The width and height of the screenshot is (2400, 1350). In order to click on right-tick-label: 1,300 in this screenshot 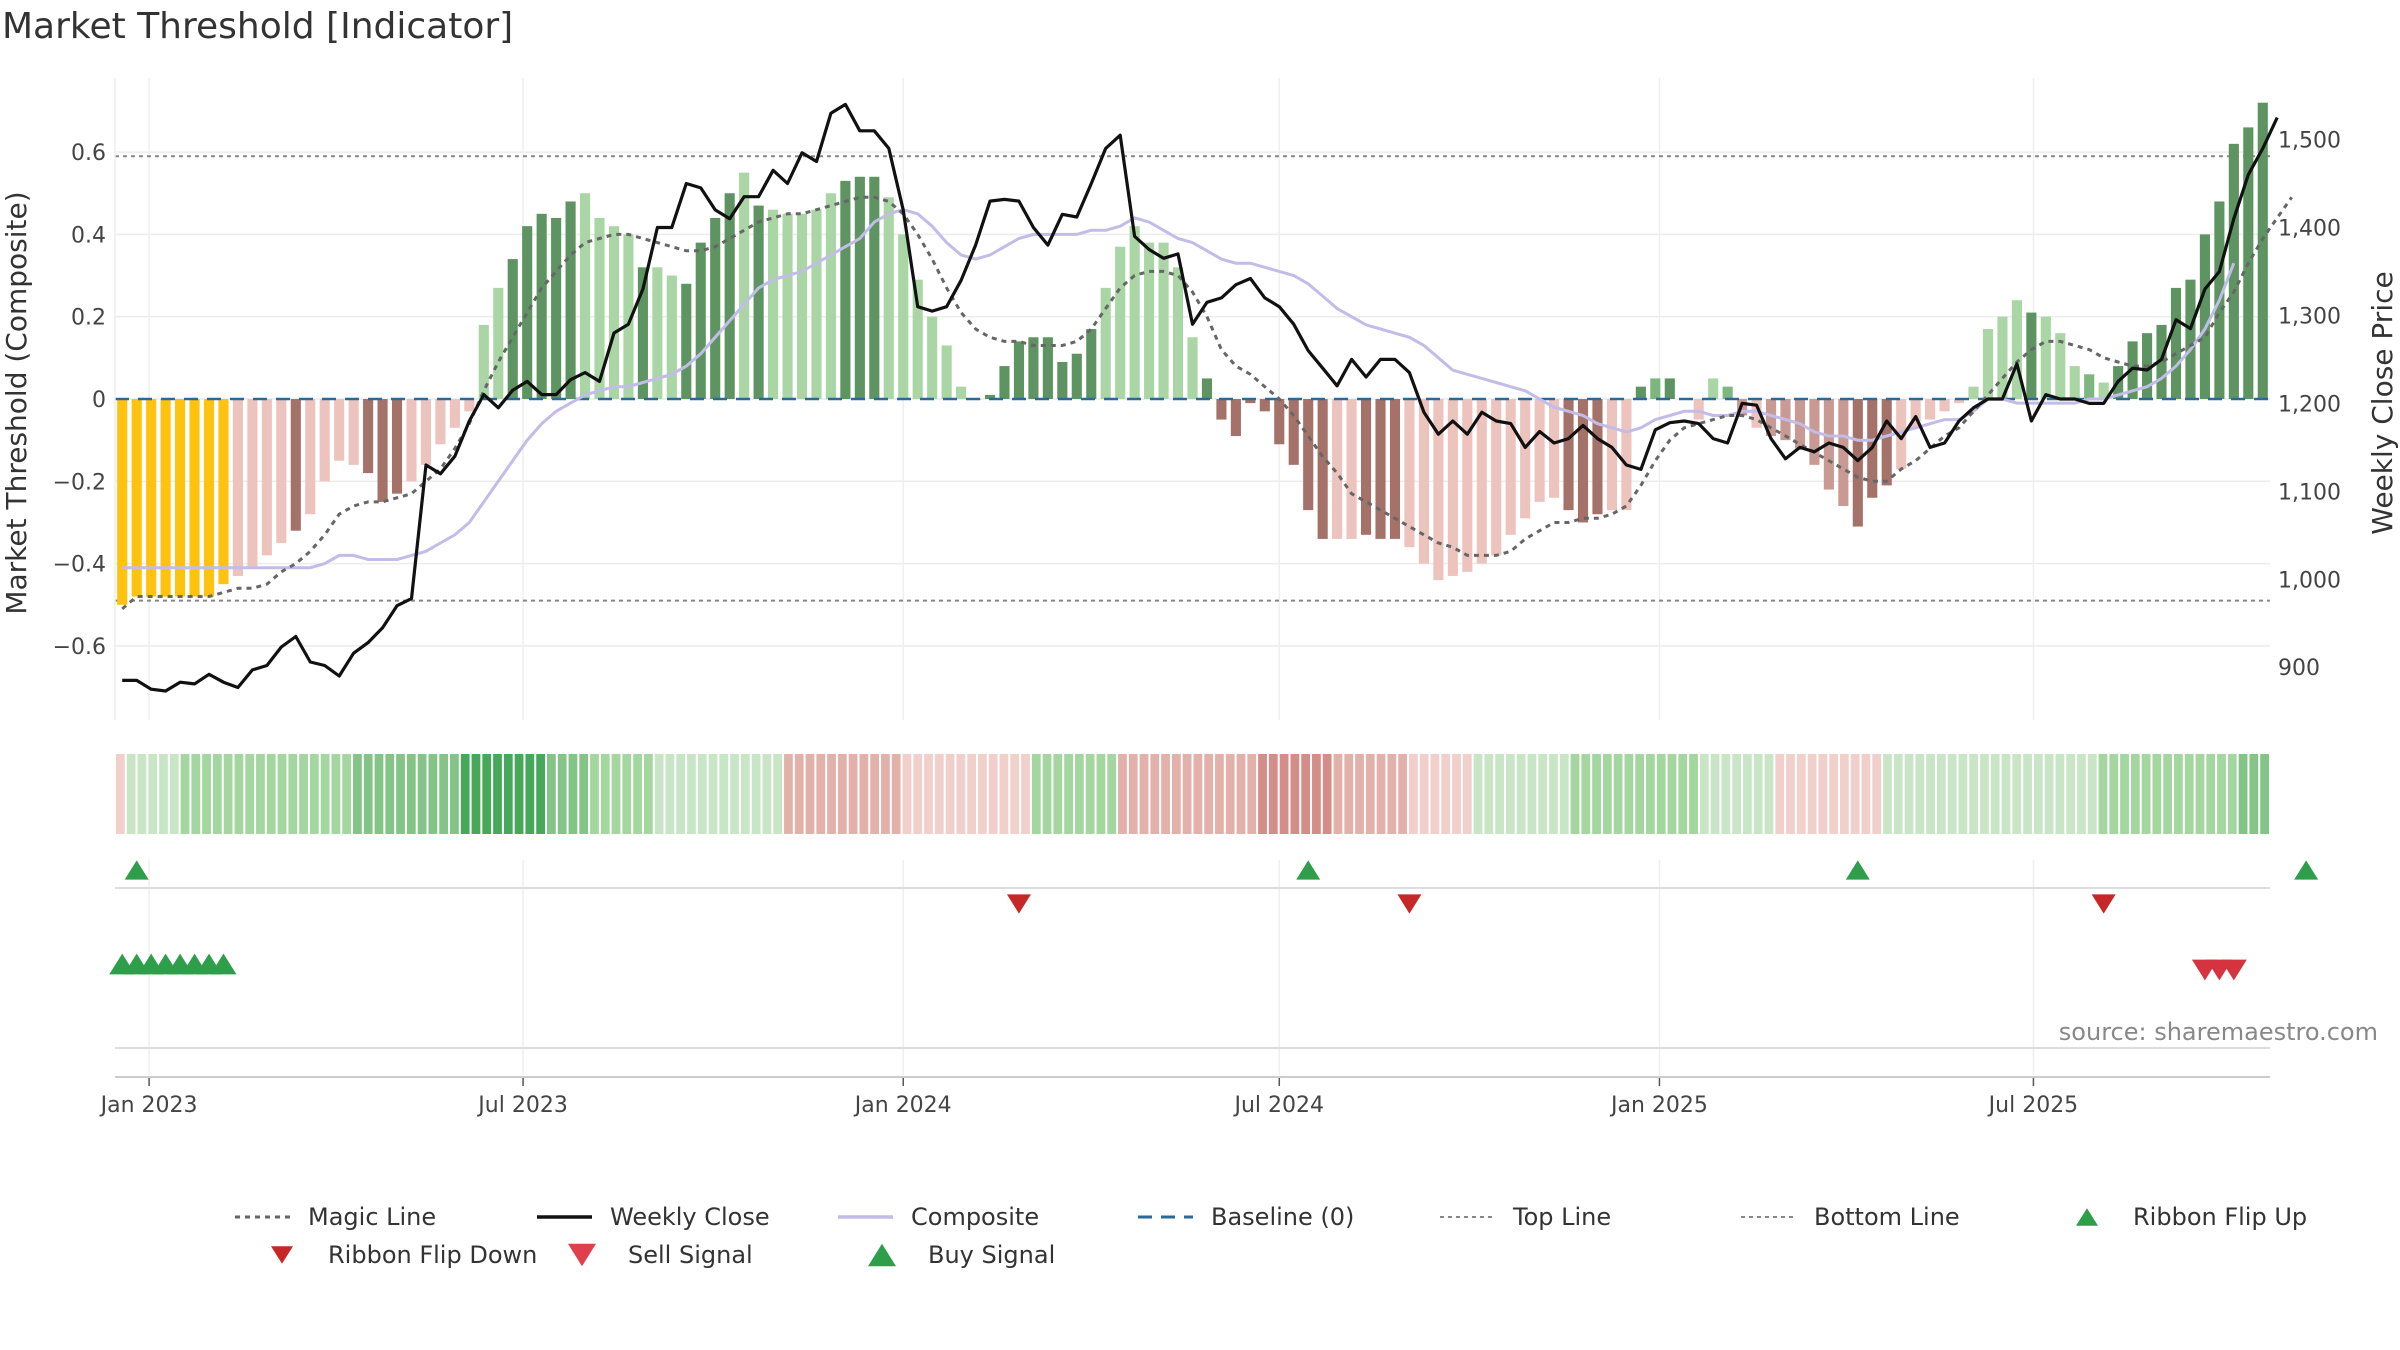, I will do `click(2309, 316)`.